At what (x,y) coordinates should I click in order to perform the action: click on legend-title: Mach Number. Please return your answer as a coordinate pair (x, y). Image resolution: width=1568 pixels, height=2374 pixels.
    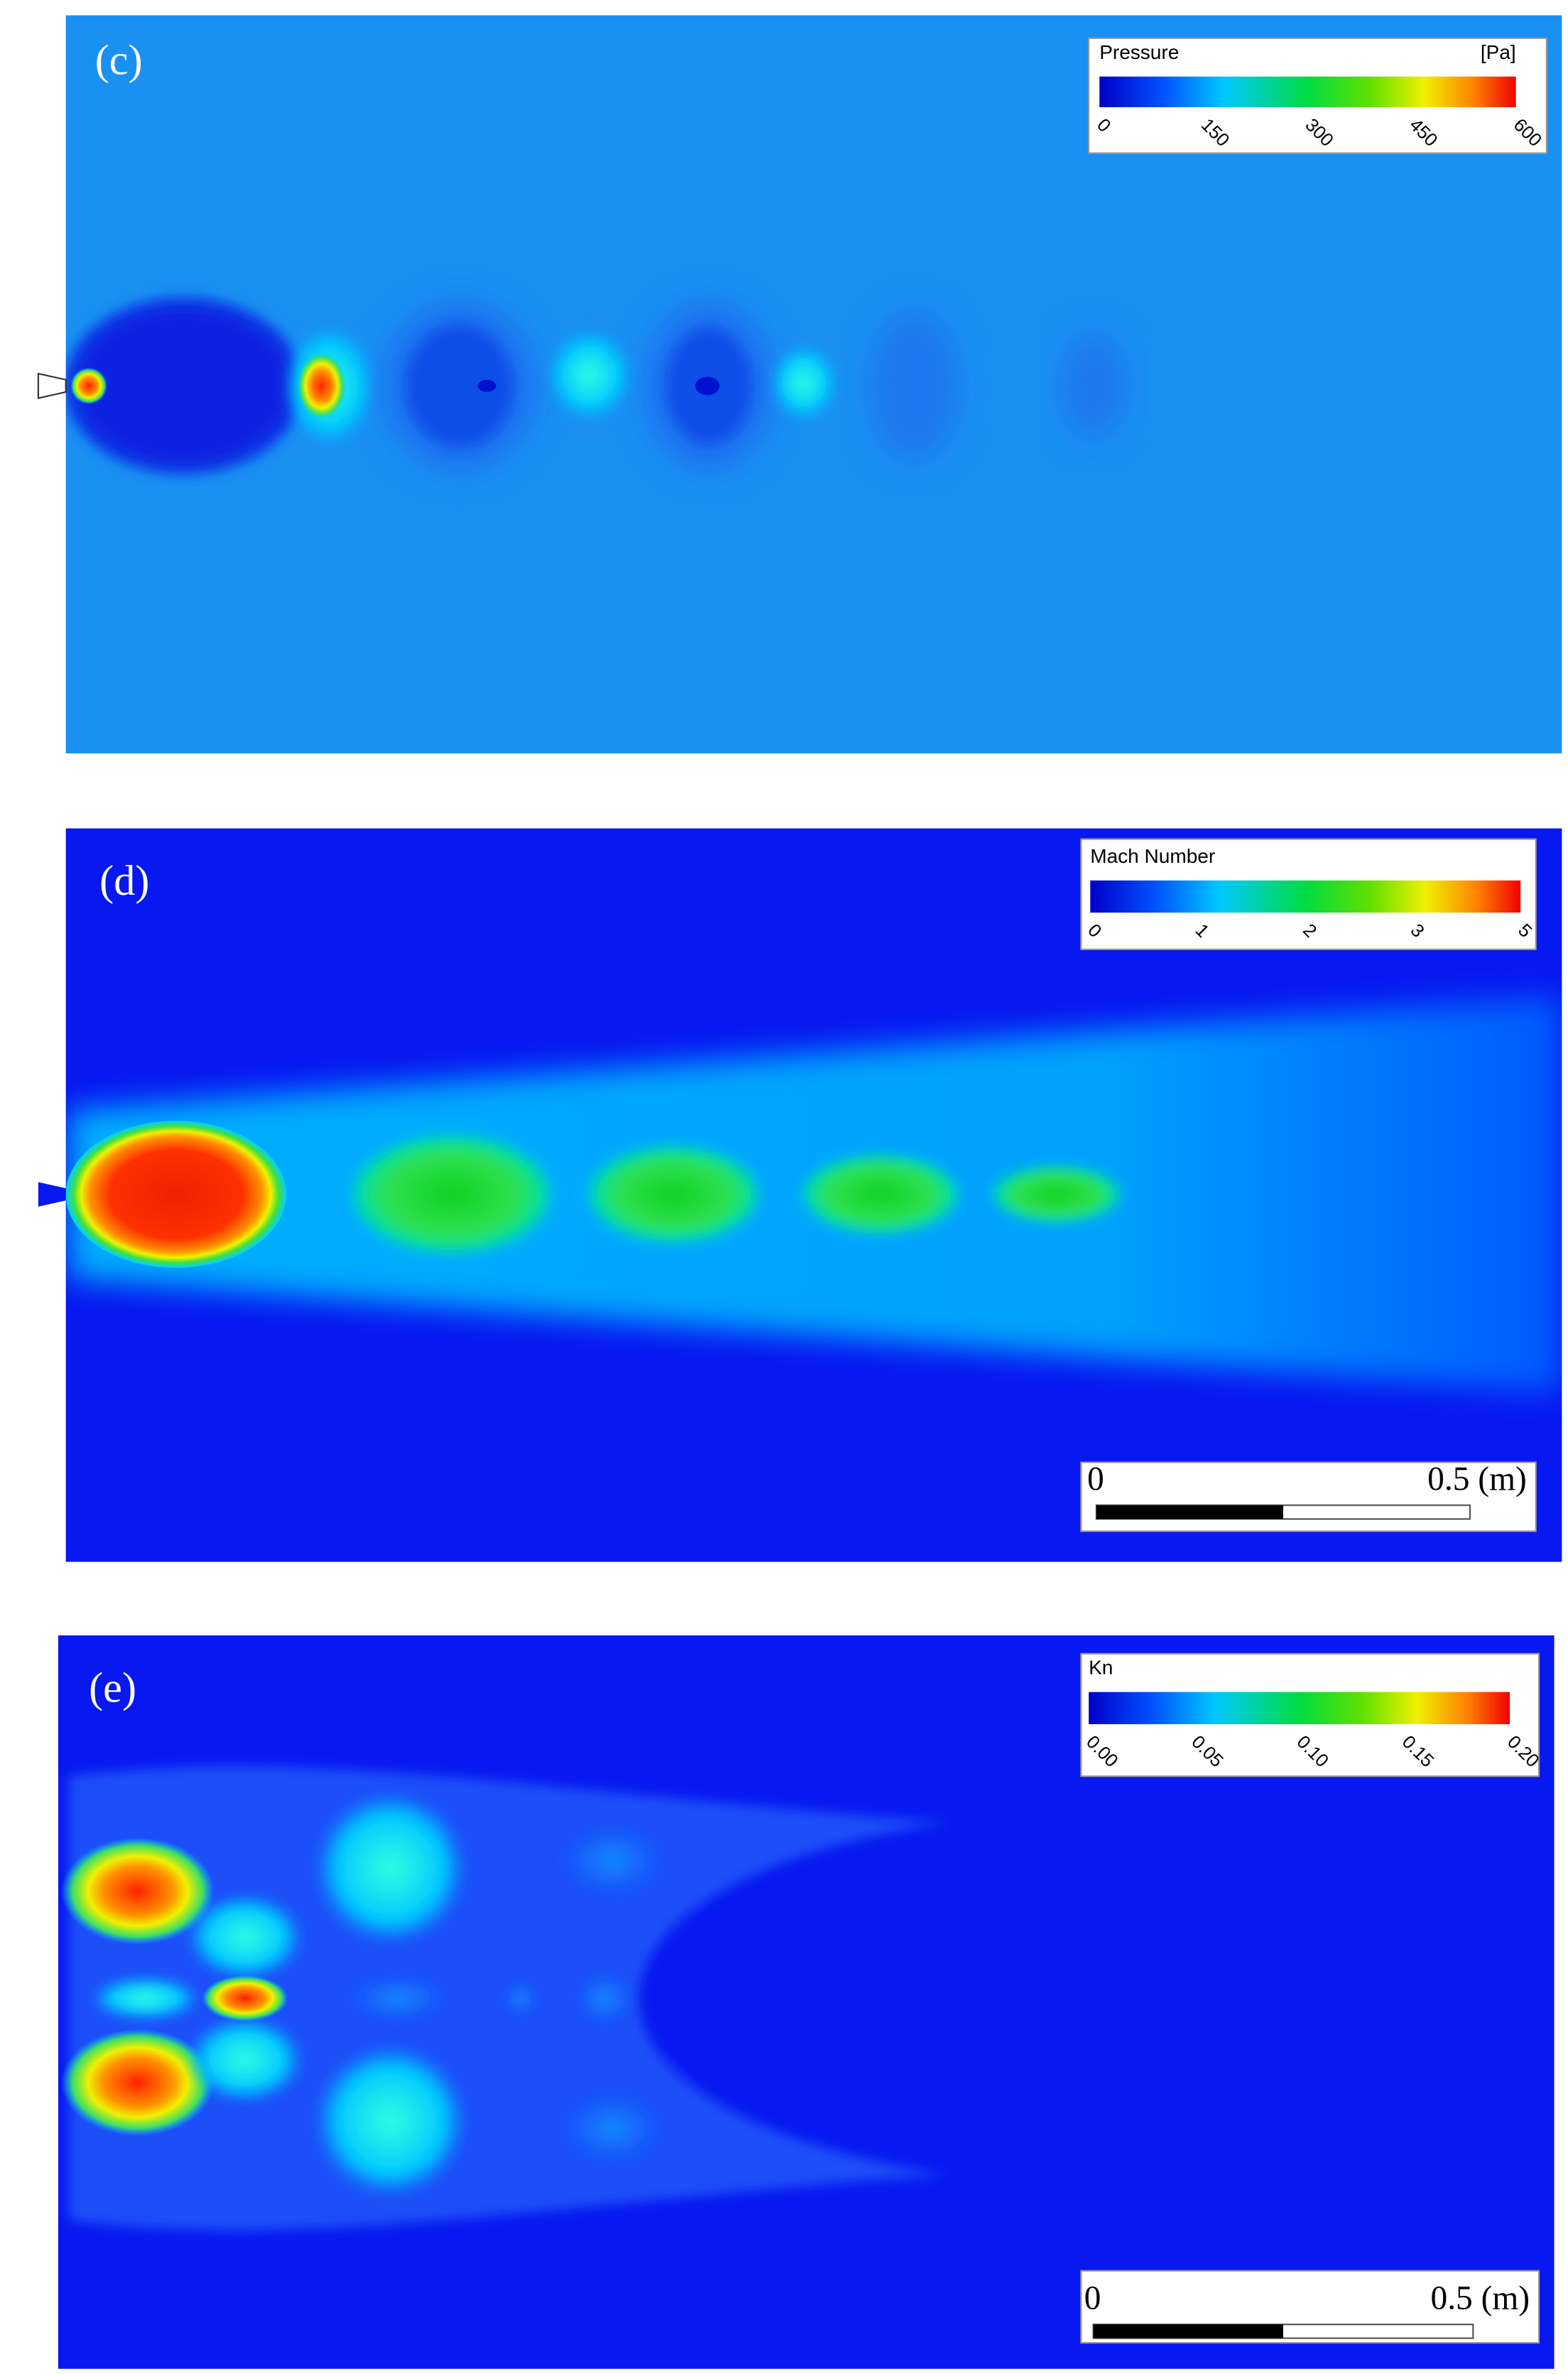
    Looking at the image, I should click on (1152, 856).